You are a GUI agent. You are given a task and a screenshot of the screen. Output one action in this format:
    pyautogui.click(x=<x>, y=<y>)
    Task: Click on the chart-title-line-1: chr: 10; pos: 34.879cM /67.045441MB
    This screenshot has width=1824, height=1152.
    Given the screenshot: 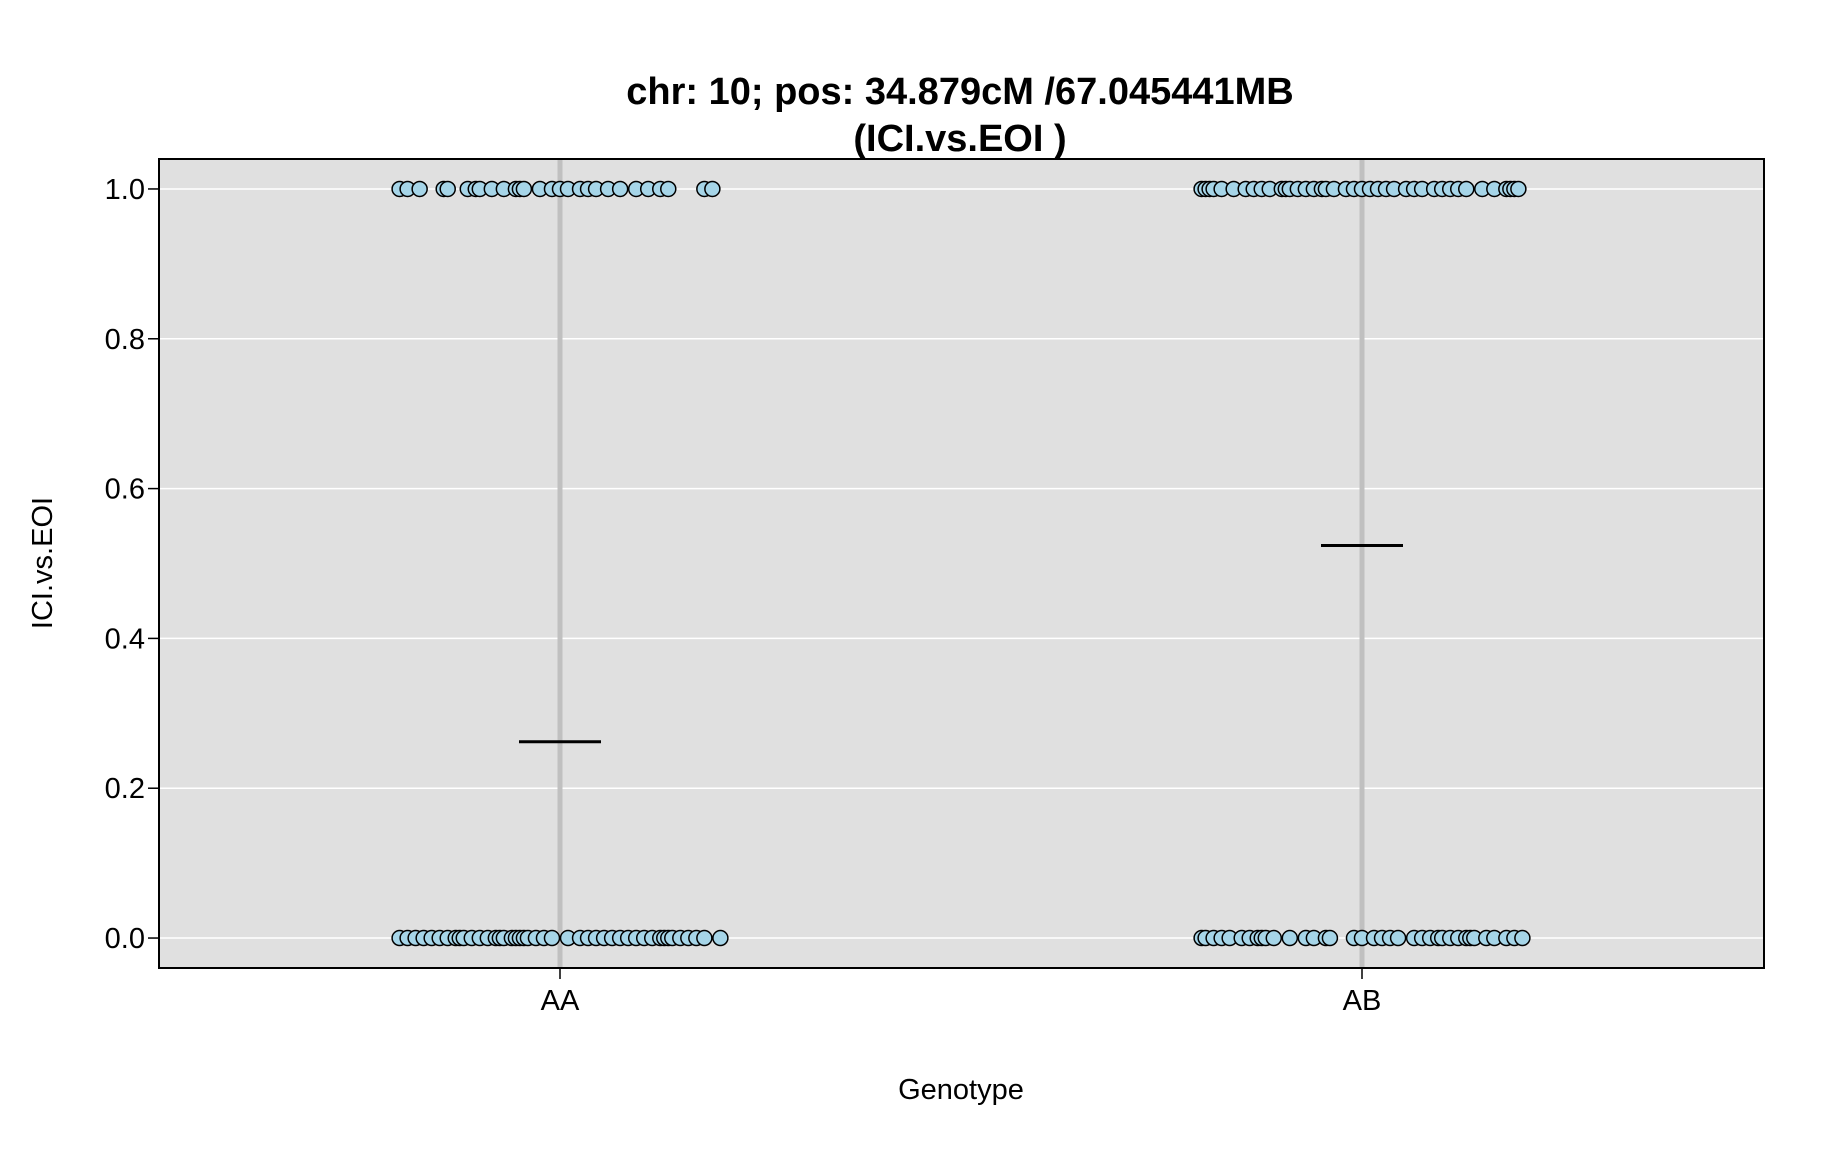 What is the action you would take?
    pyautogui.click(x=959, y=92)
    